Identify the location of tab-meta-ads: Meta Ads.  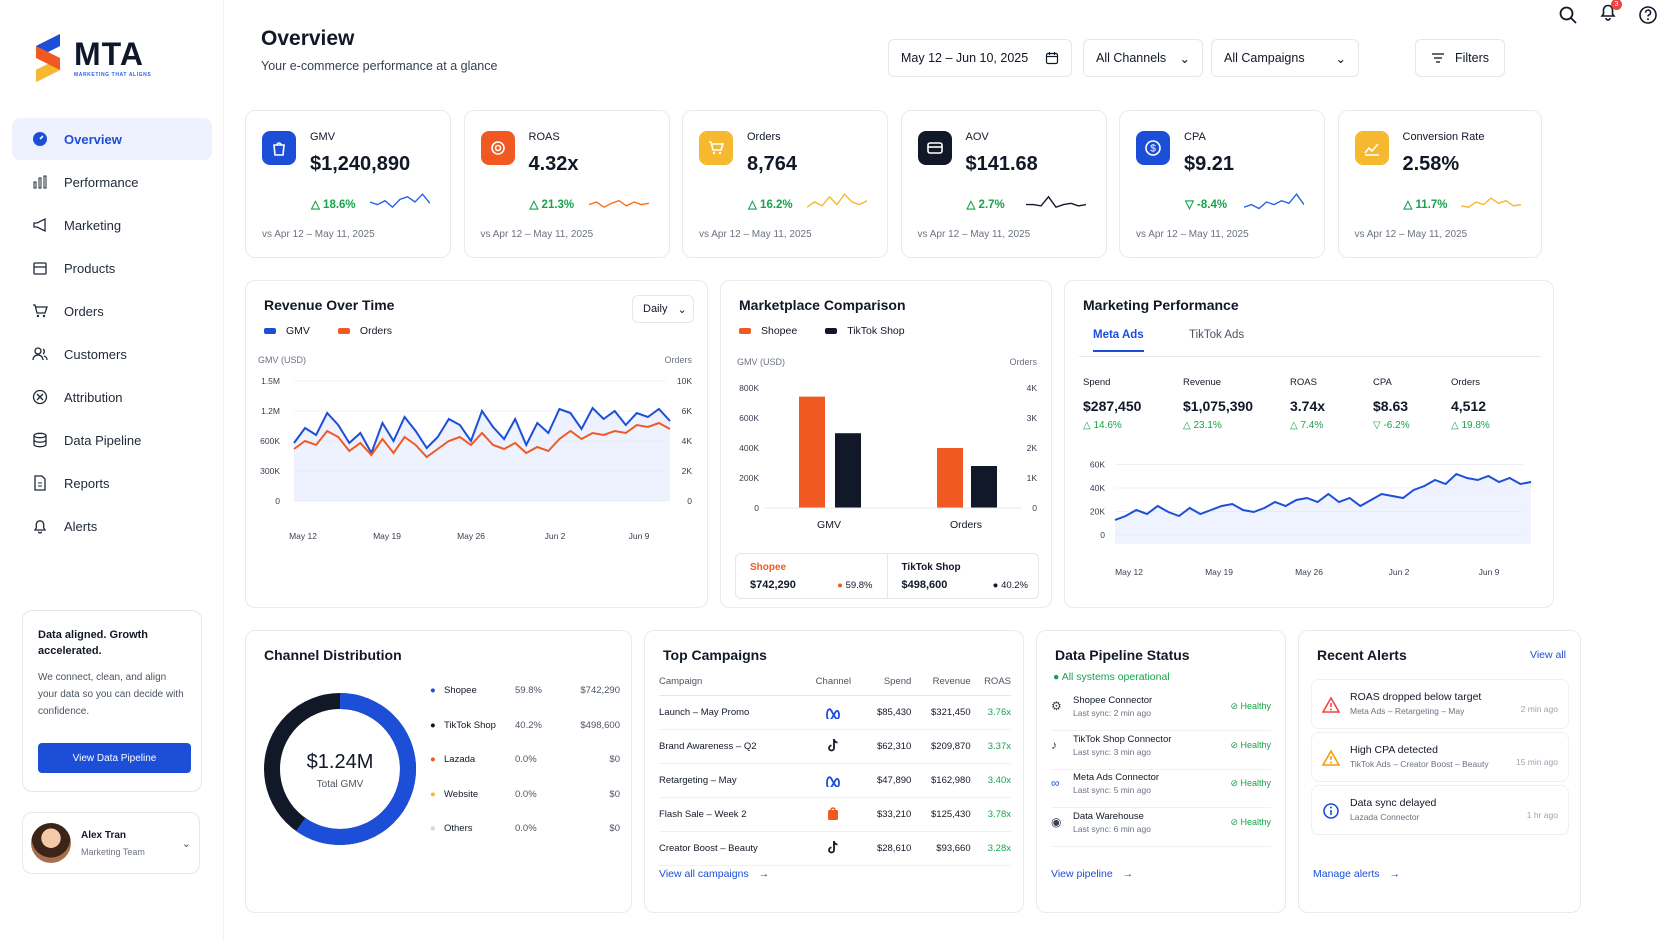
(1118, 340).